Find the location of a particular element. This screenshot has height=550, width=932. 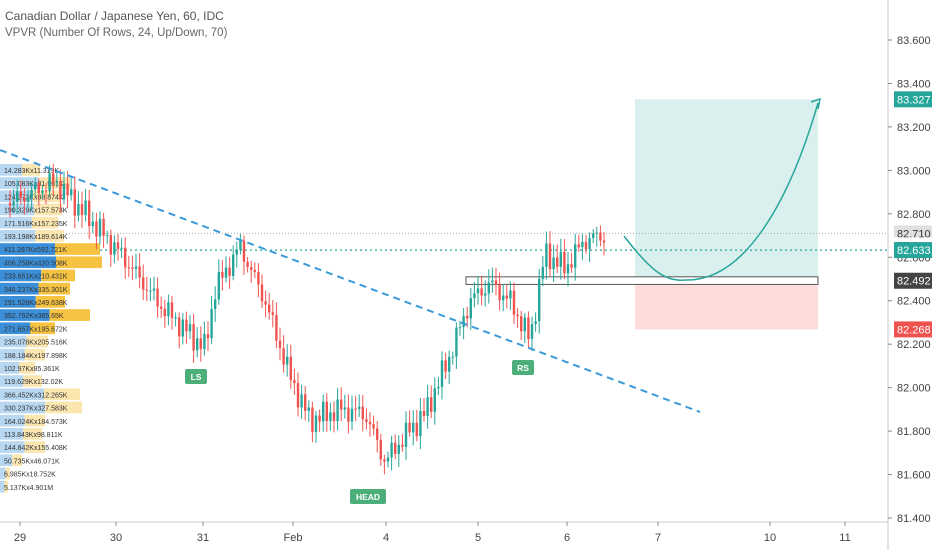

volume-profile-label: 193.198Kx189.614K is located at coordinates (36, 237).